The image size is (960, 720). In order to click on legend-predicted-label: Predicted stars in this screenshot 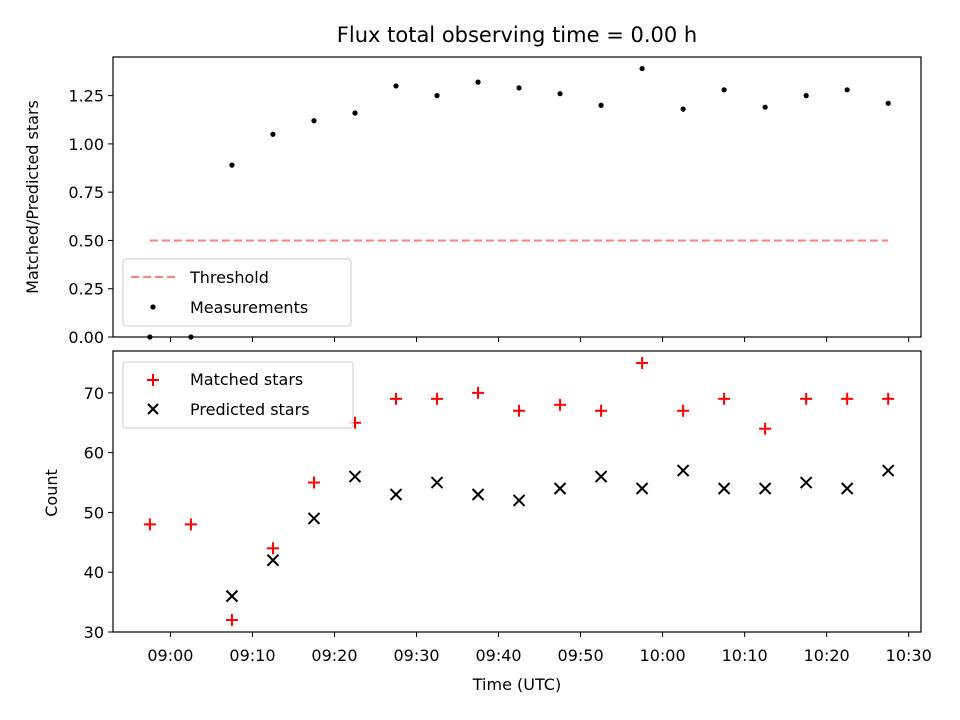, I will do `click(250, 409)`.